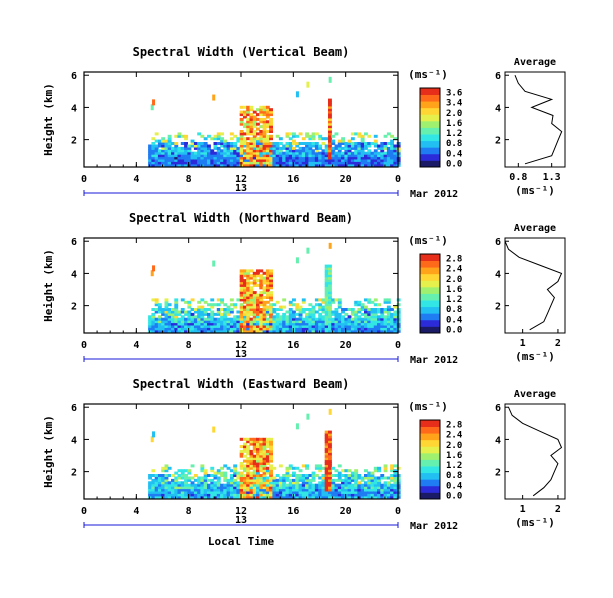 The width and height of the screenshot is (613, 598). Describe the element at coordinates (454, 144) in the screenshot. I see `colorbar-tick-label: 0.8` at that location.